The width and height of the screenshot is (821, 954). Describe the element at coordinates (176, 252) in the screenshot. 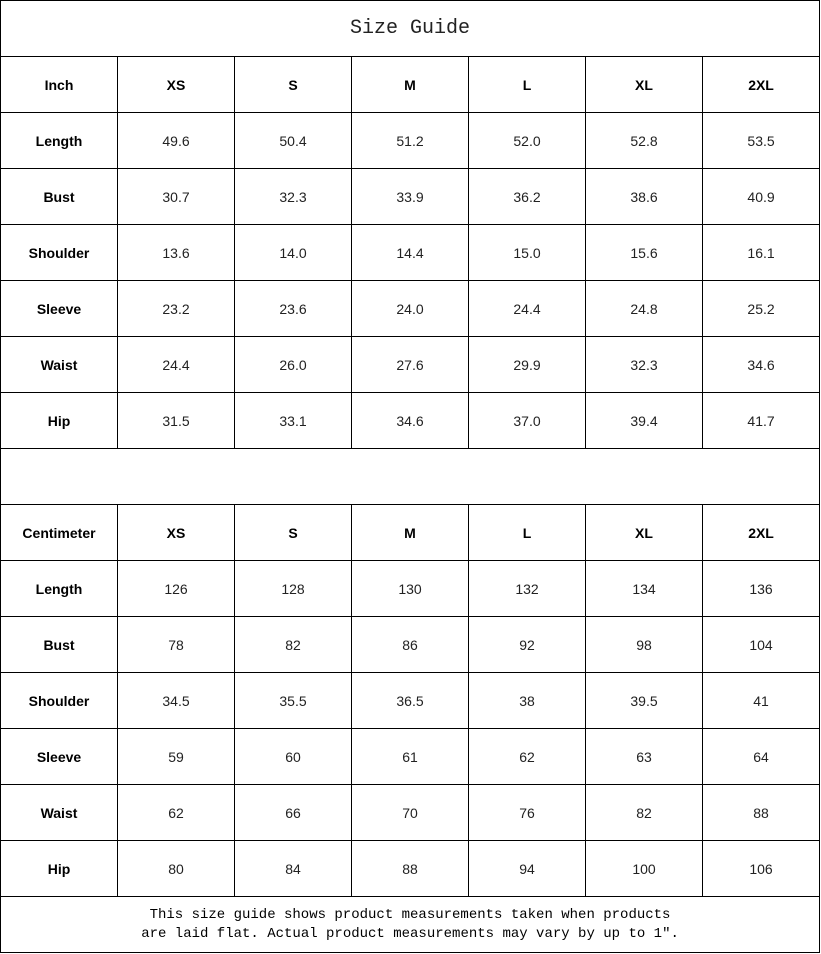

I see `measurement-value: 13.6` at that location.